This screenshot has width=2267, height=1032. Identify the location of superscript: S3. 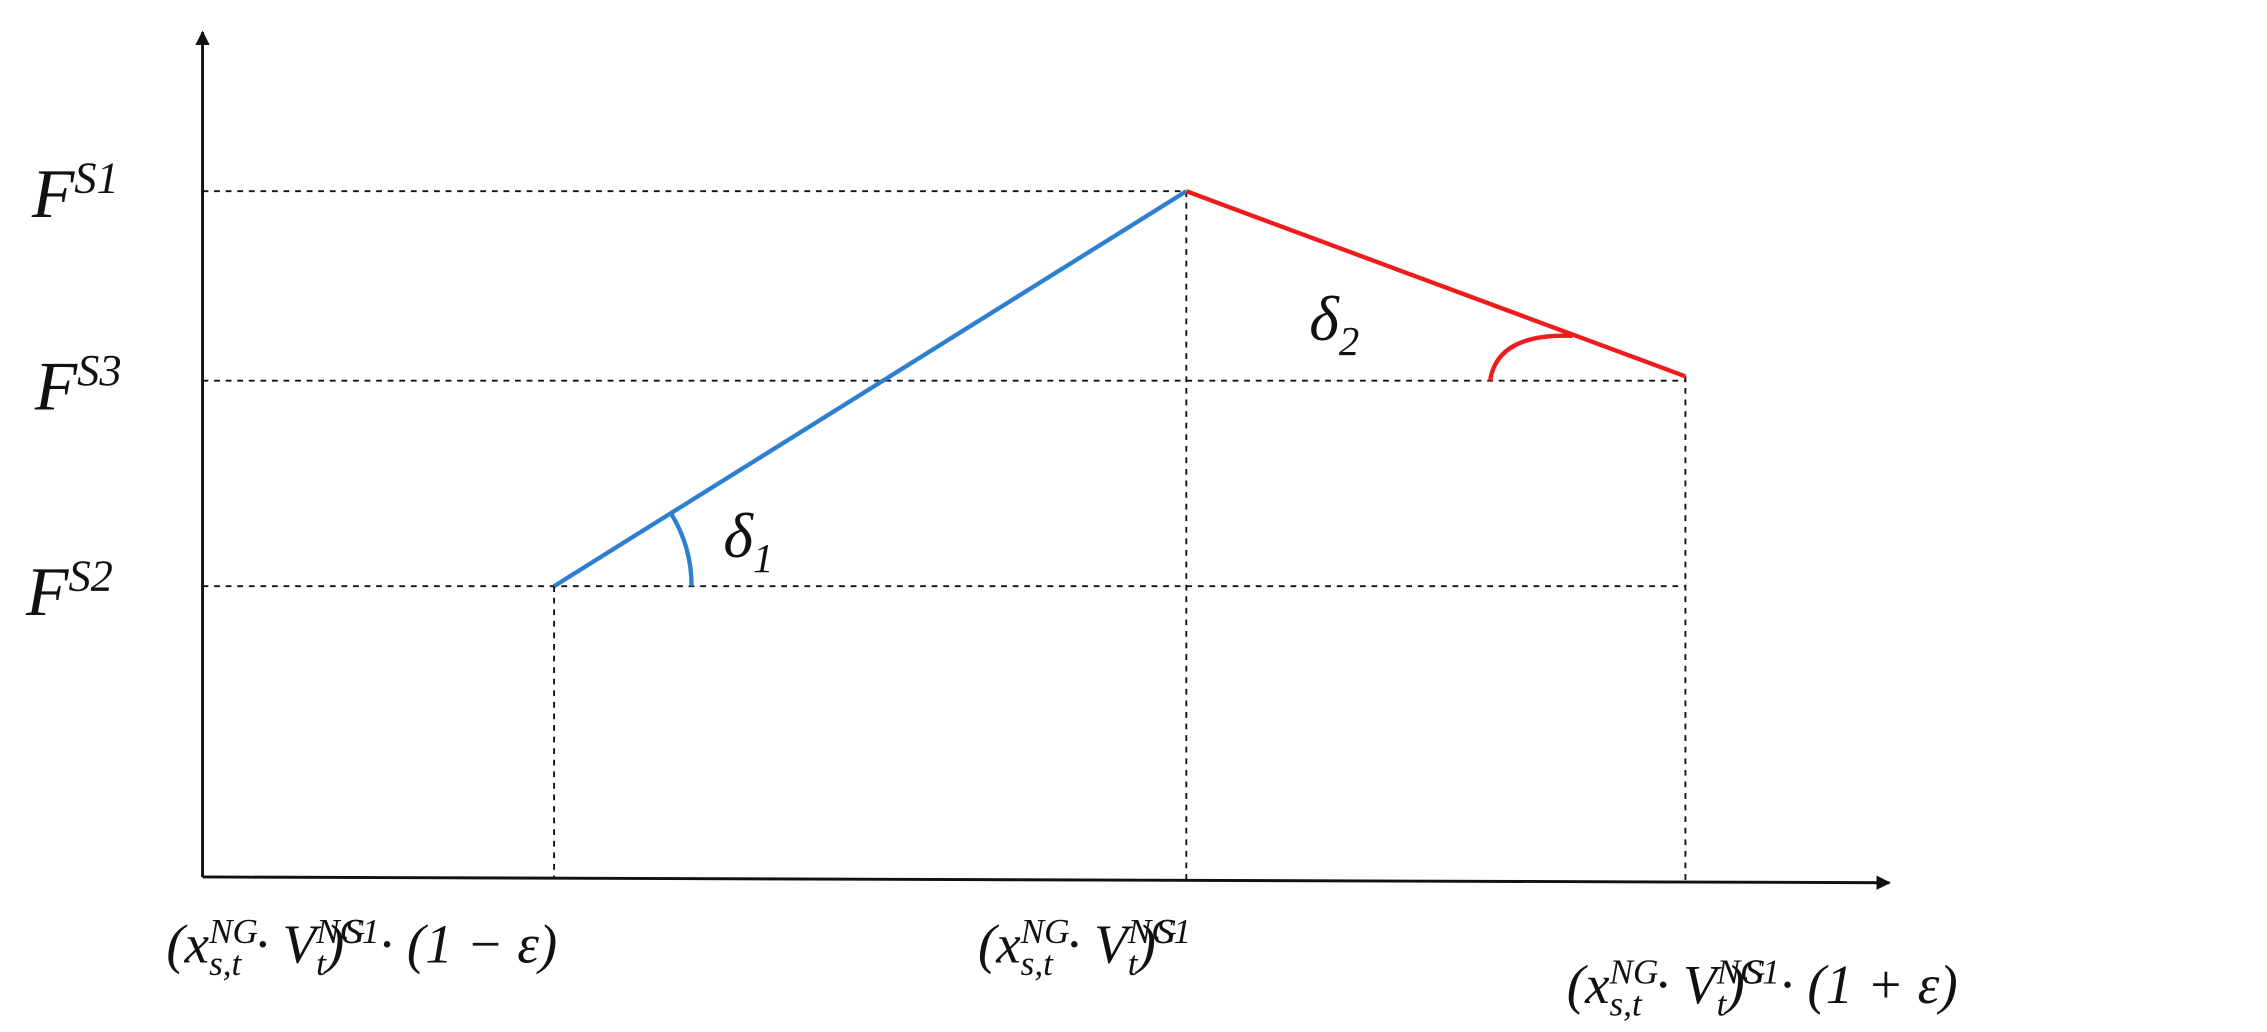
(99, 370).